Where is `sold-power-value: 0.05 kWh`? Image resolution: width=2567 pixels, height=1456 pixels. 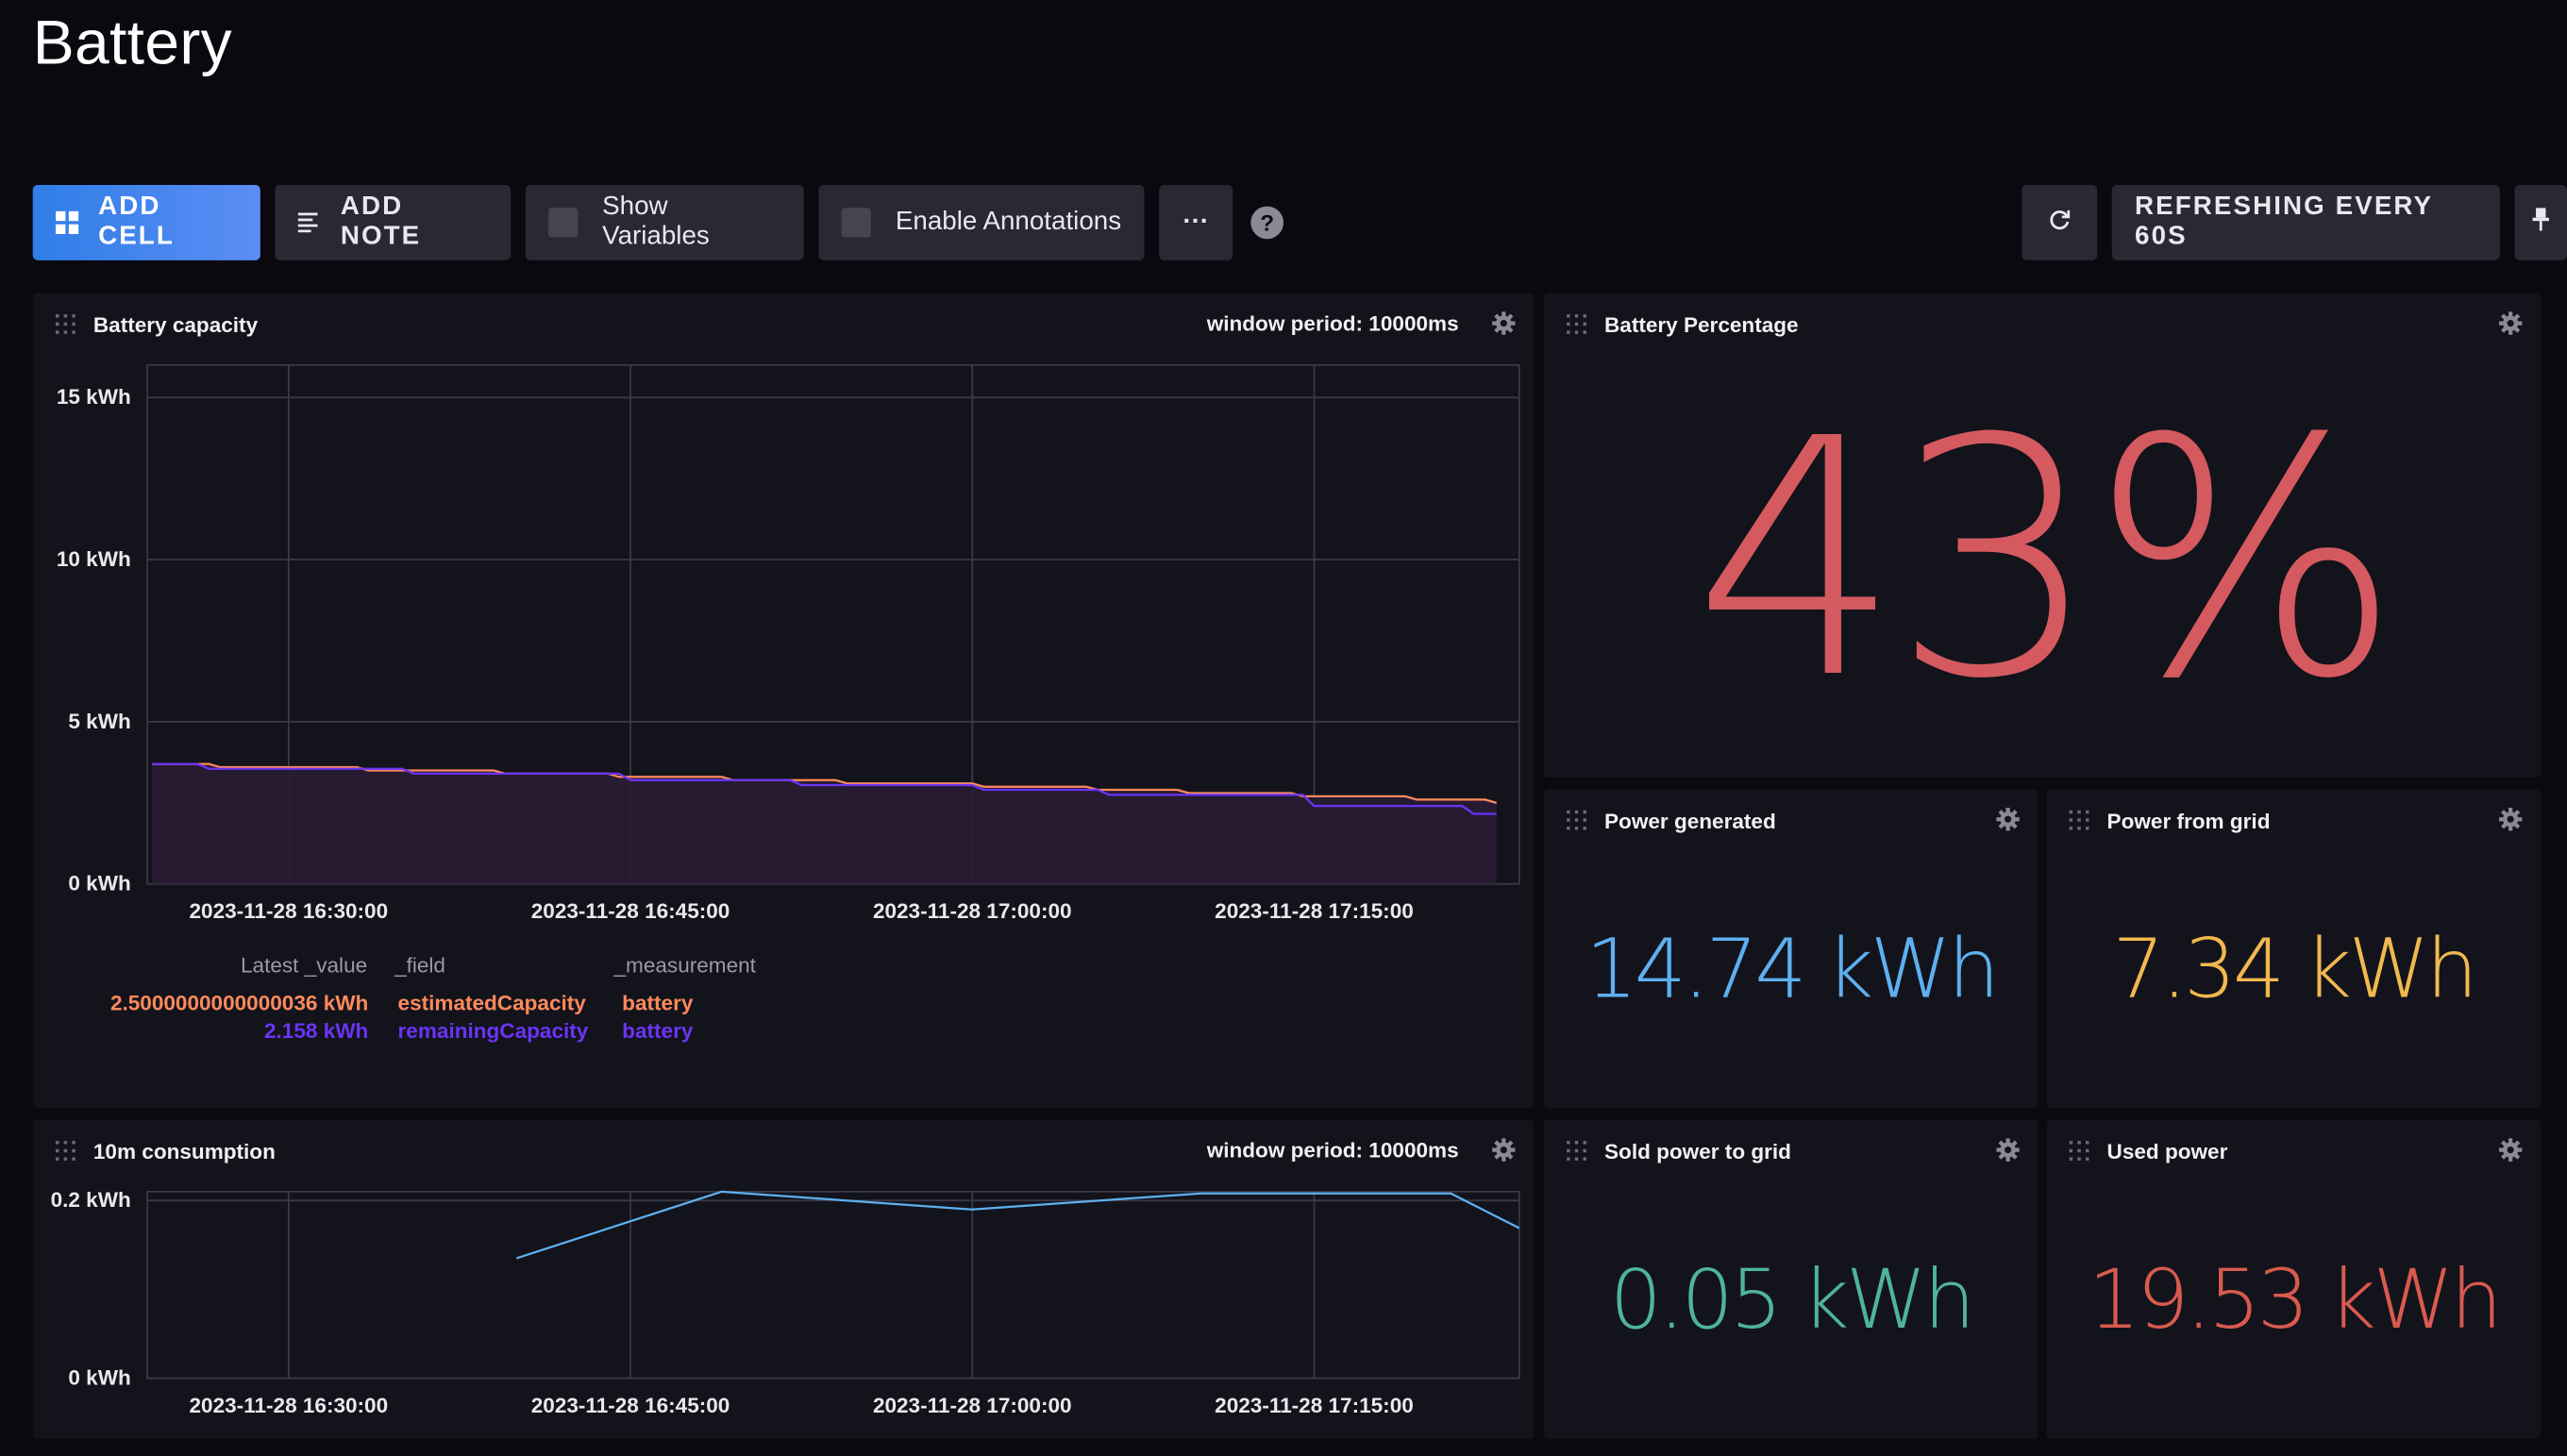 sold-power-value: 0.05 kWh is located at coordinates (1792, 1300).